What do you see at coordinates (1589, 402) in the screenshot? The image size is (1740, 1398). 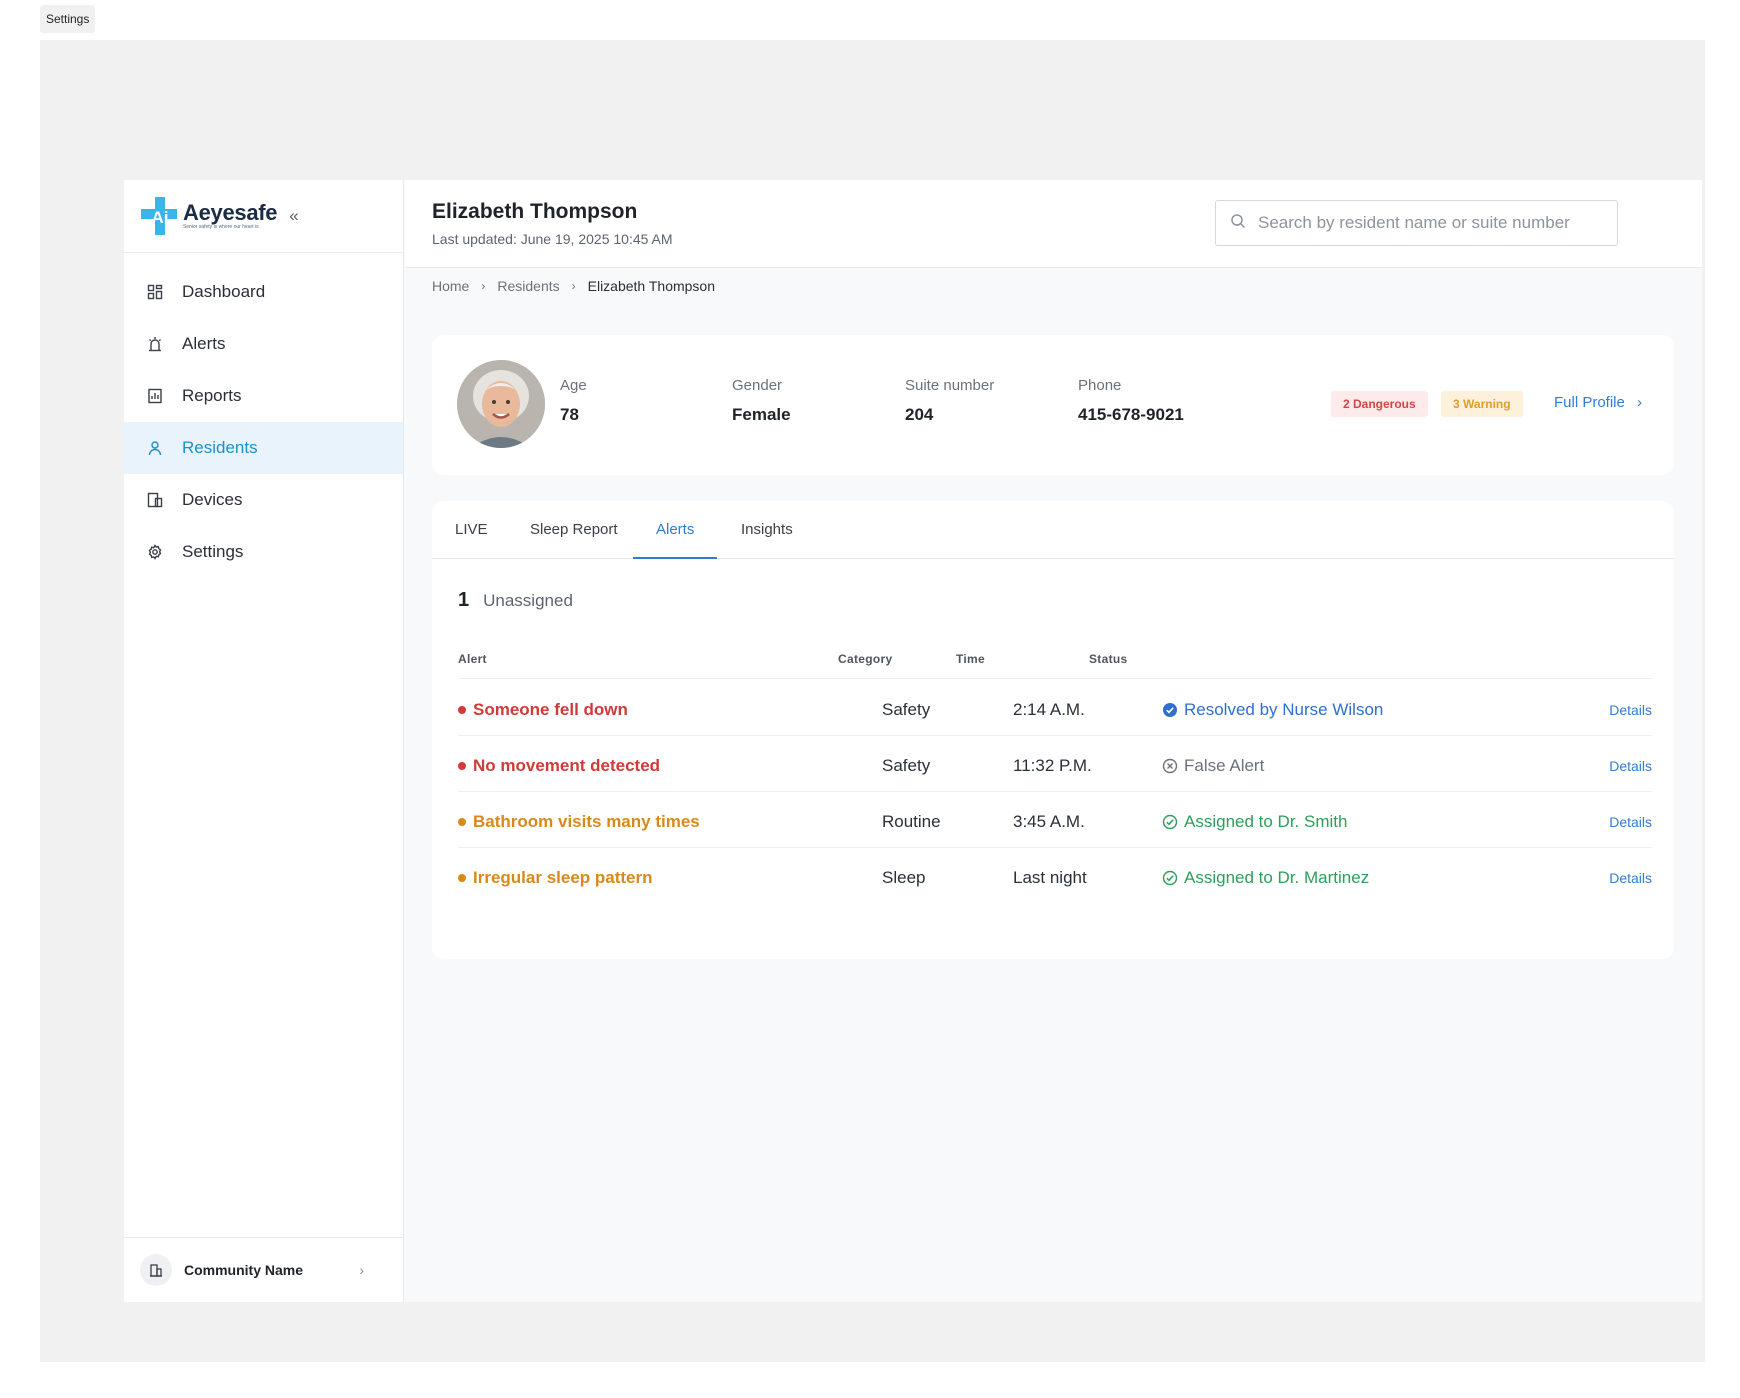 I see `full-profile-label: Full Profile` at bounding box center [1589, 402].